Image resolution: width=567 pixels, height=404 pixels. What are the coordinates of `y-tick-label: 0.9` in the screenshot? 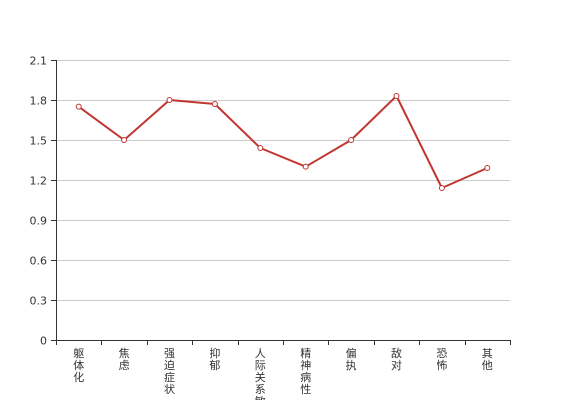 It's located at (39, 221).